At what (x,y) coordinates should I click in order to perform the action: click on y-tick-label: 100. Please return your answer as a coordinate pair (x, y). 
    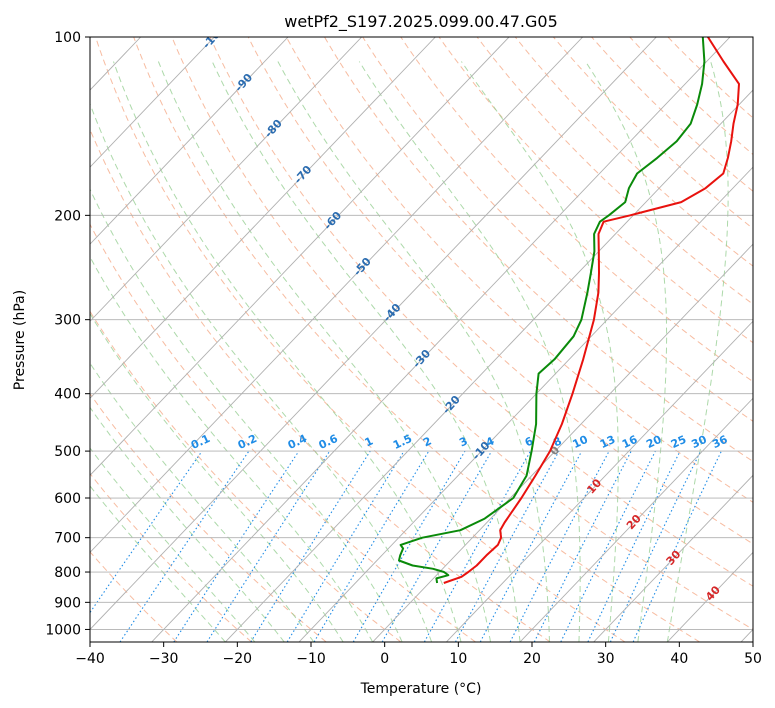
    Looking at the image, I should click on (67, 38).